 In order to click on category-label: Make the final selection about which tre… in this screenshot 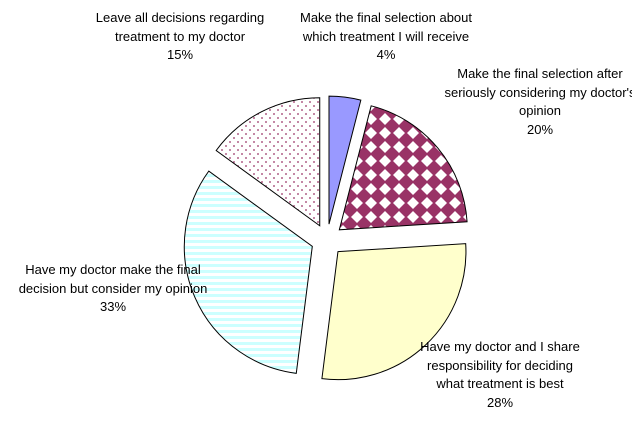, I will do `click(386, 27)`.